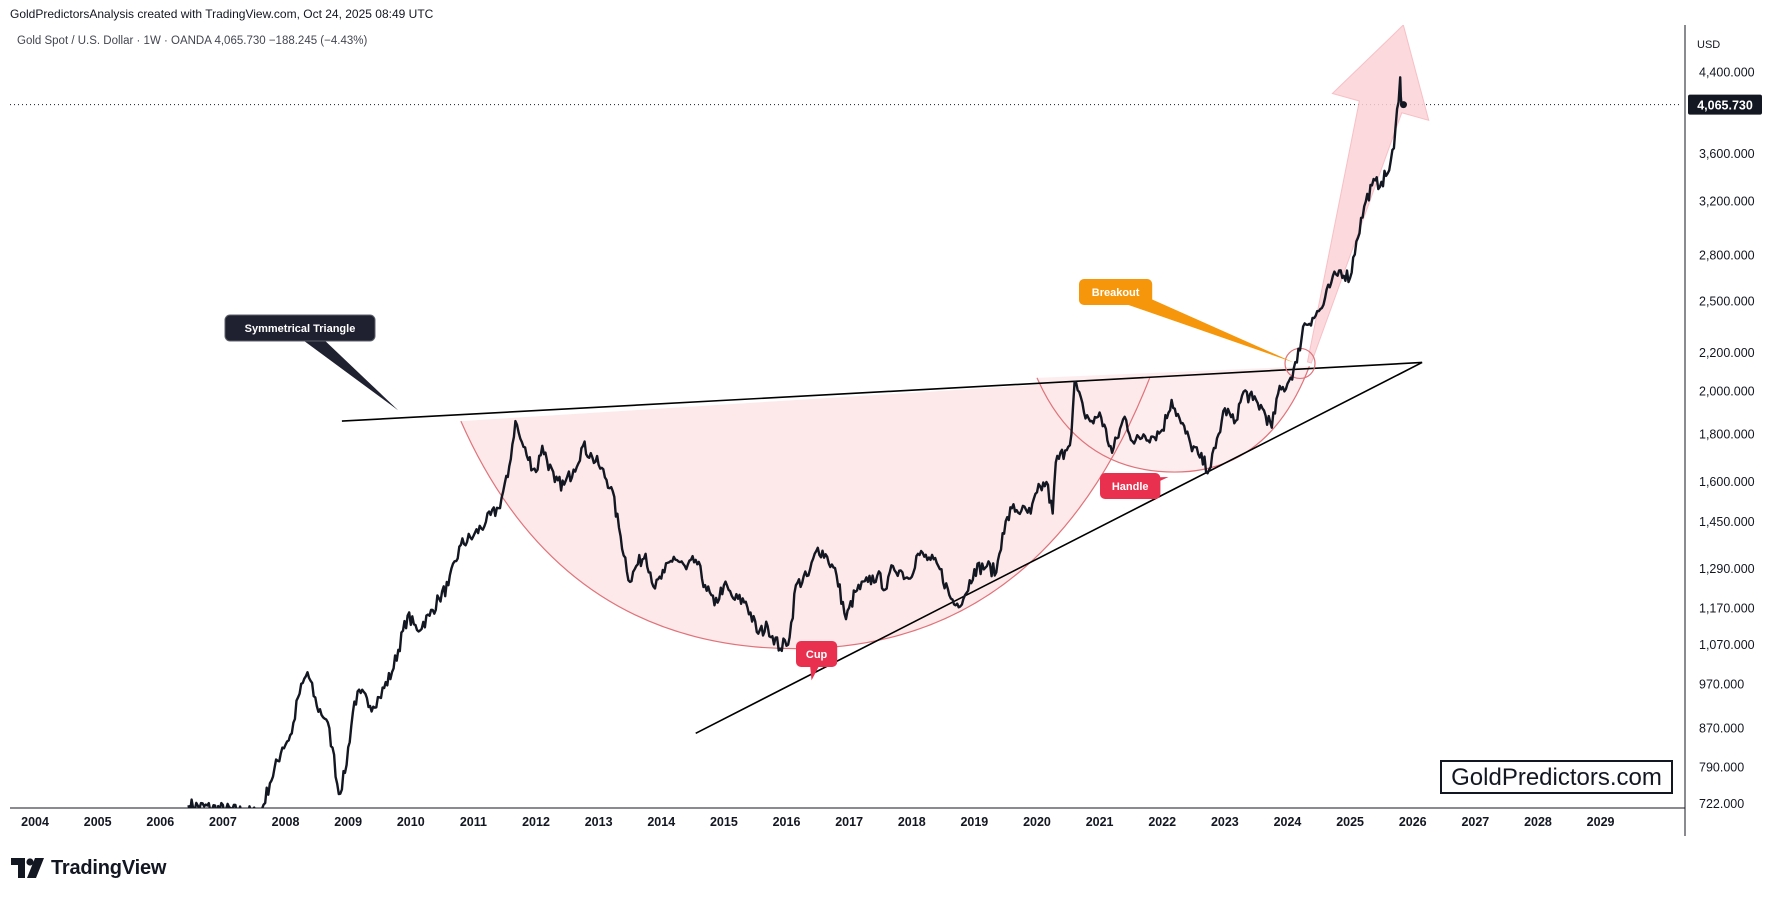  What do you see at coordinates (787, 822) in the screenshot?
I see `x-tick-label: 2016` at bounding box center [787, 822].